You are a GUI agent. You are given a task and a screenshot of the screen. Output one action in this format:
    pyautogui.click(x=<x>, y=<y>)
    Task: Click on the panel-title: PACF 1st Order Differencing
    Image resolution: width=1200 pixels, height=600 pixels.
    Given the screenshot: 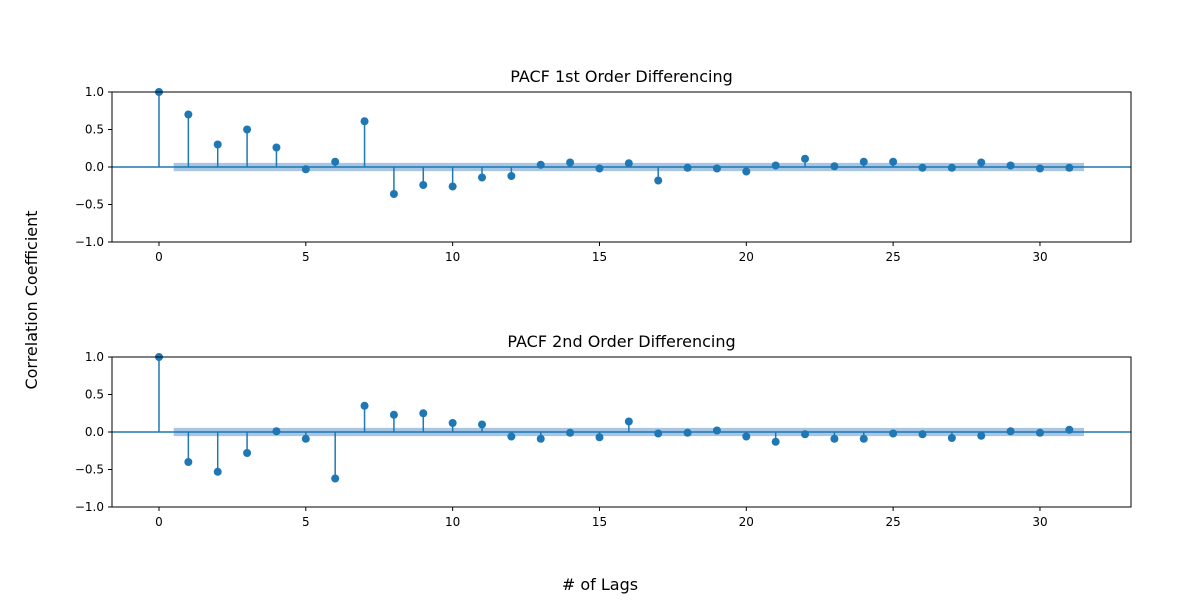 What is the action you would take?
    pyautogui.click(x=621, y=76)
    